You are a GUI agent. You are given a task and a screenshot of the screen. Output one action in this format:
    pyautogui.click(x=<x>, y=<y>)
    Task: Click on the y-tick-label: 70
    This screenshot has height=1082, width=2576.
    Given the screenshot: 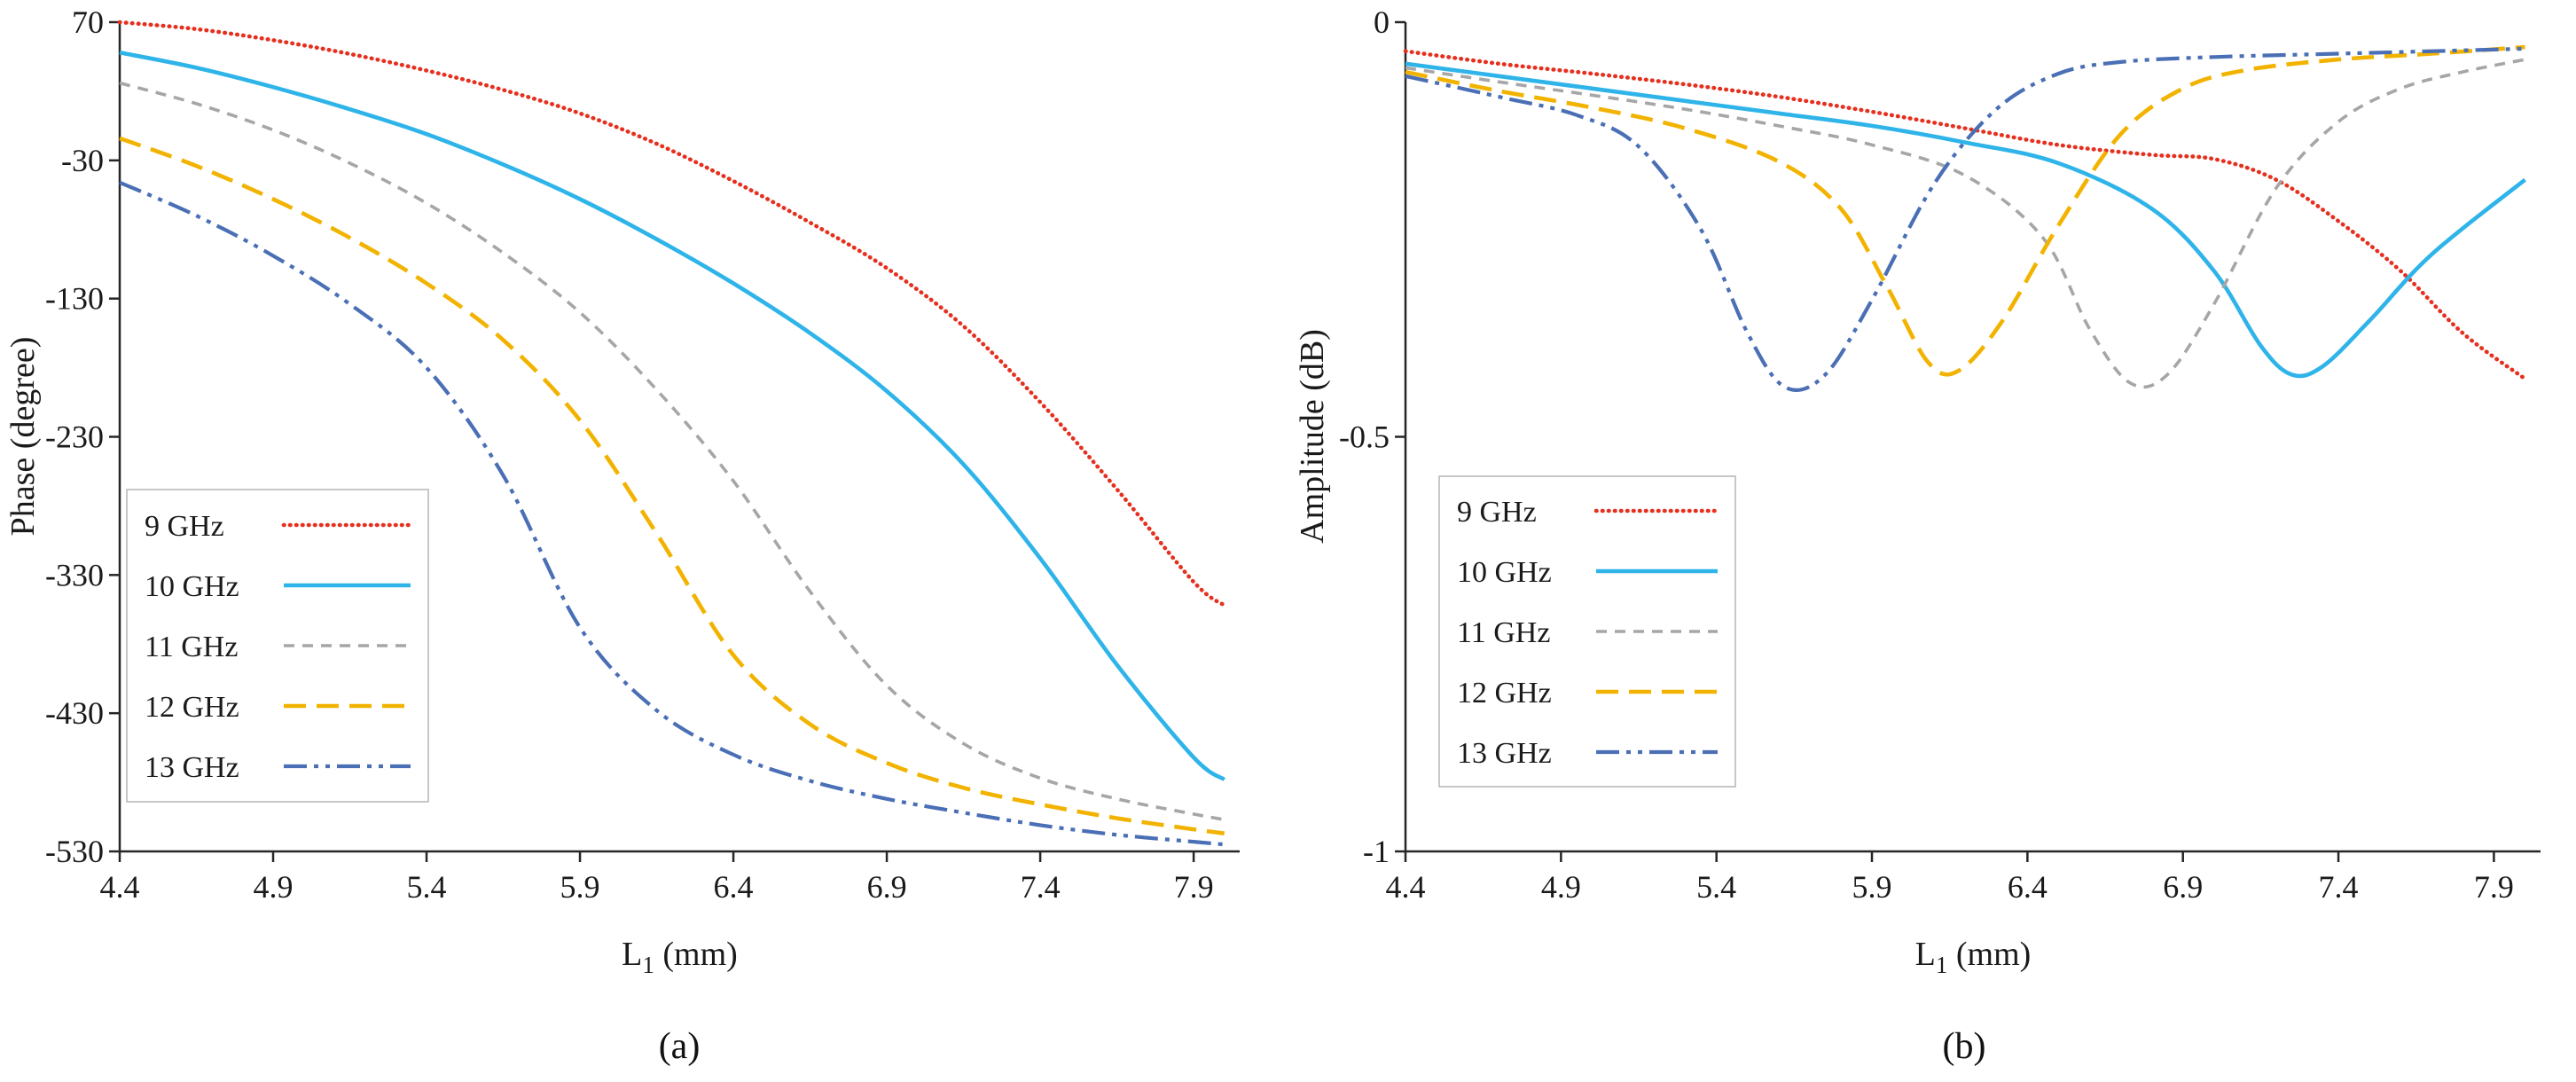 What is the action you would take?
    pyautogui.click(x=88, y=22)
    